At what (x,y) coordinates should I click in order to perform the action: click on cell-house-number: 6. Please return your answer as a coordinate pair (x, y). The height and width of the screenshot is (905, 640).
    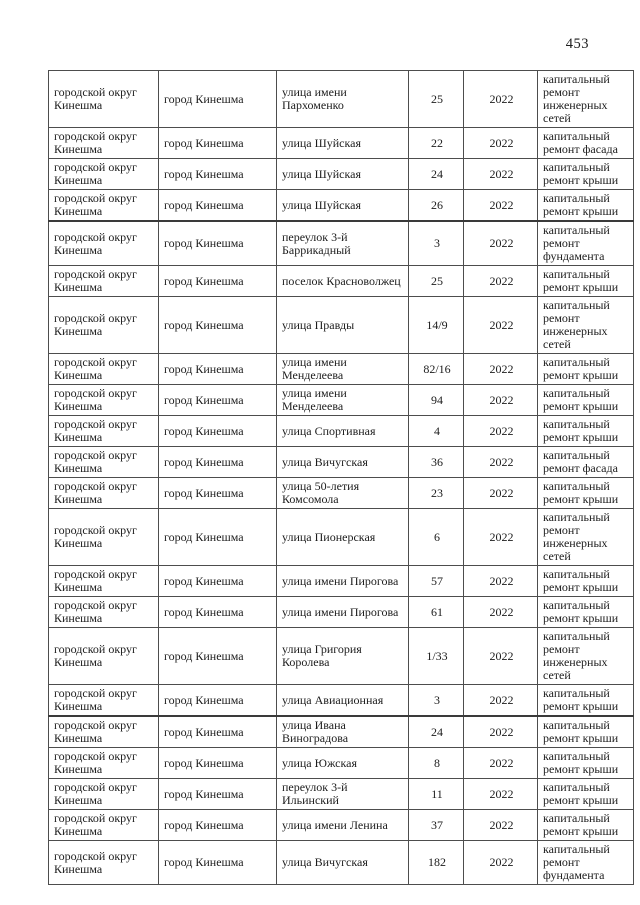
    Looking at the image, I should click on (436, 537).